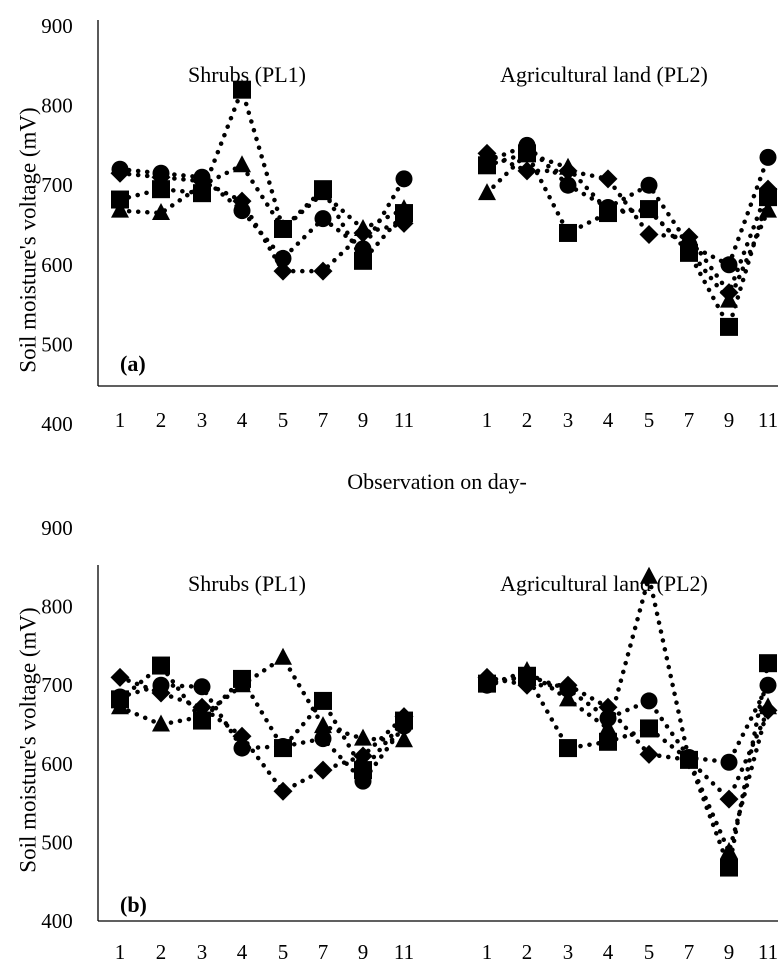 The height and width of the screenshot is (967, 778). I want to click on y-tick-label: 400, so click(57, 424).